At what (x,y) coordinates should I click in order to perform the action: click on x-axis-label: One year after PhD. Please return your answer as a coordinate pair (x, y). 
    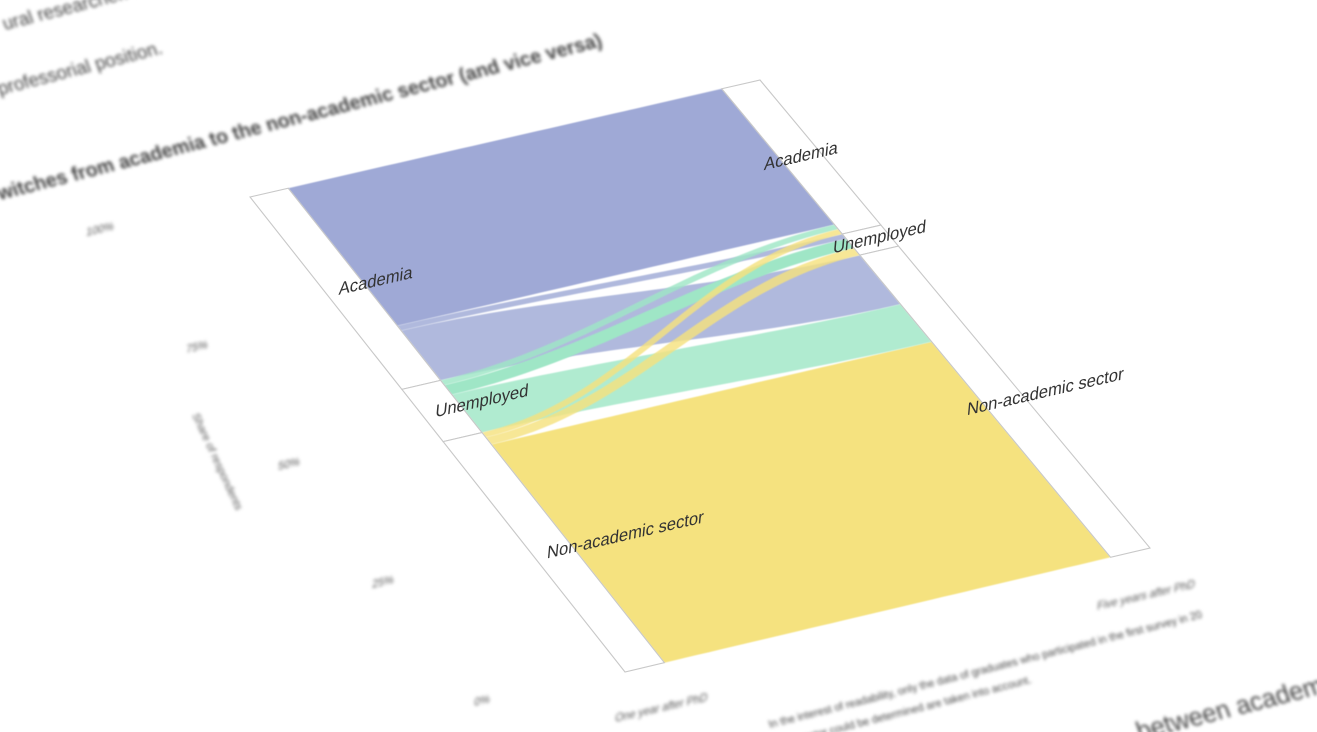
    Looking at the image, I should click on (661, 708).